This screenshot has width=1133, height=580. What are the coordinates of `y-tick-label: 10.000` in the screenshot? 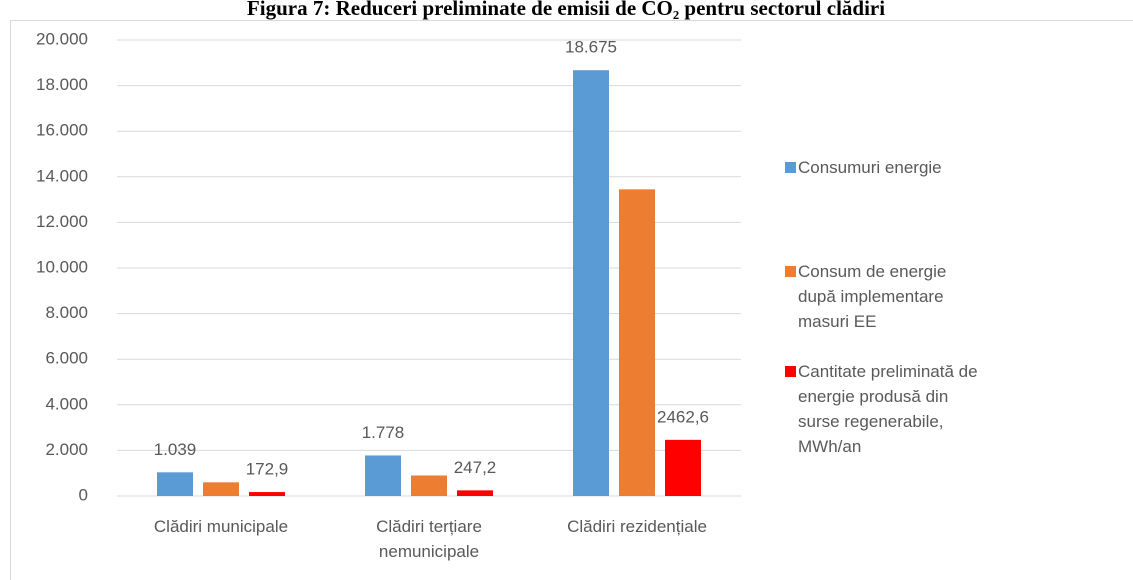 It's located at (62, 266).